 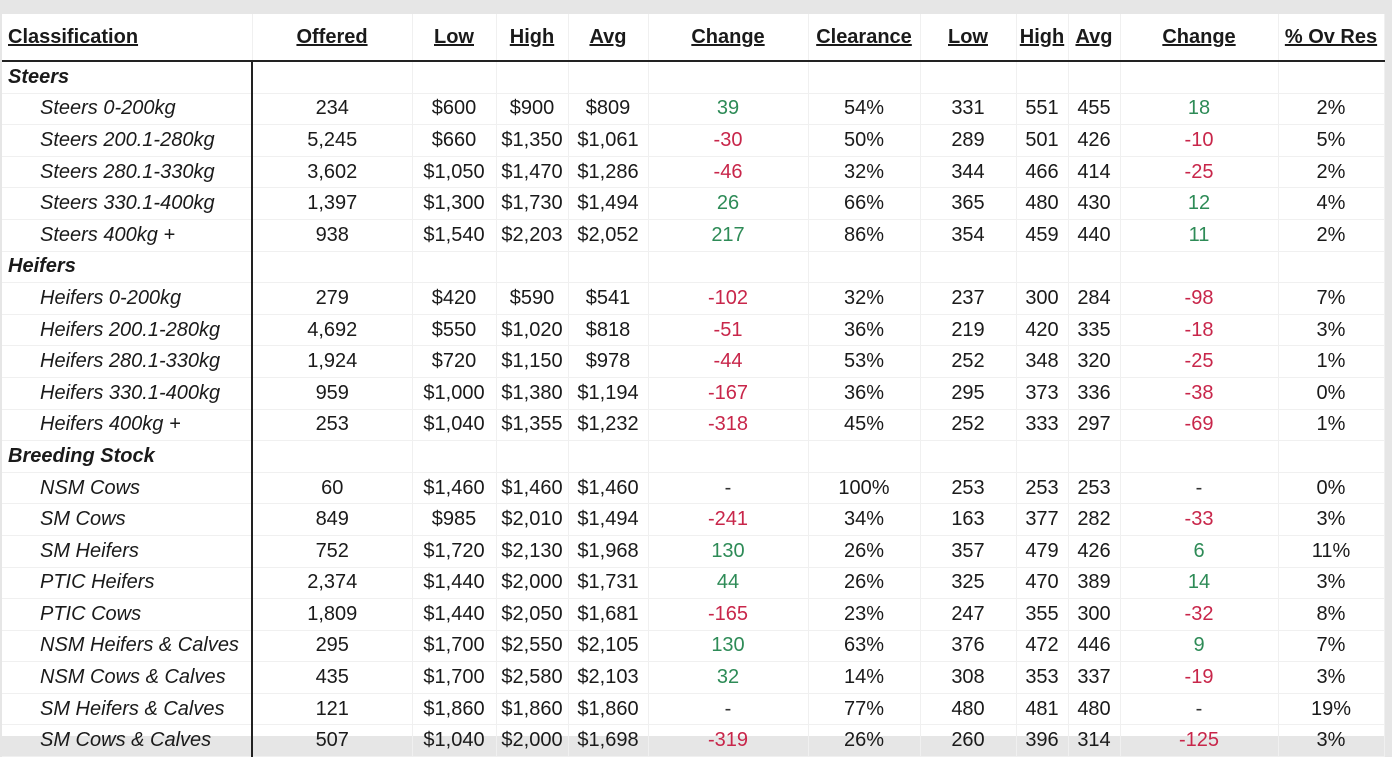 I want to click on price-change-cell: -30, so click(x=728, y=140).